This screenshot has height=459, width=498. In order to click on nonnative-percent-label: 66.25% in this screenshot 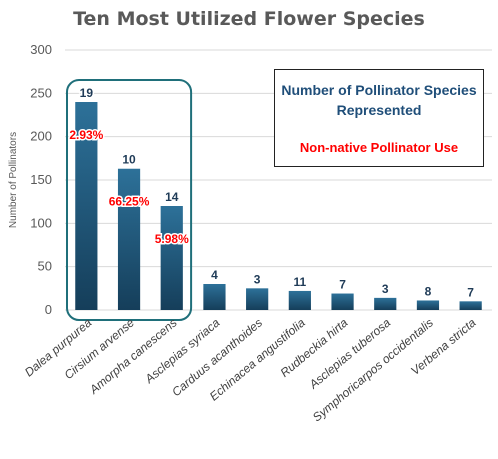, I will do `click(129, 202)`.